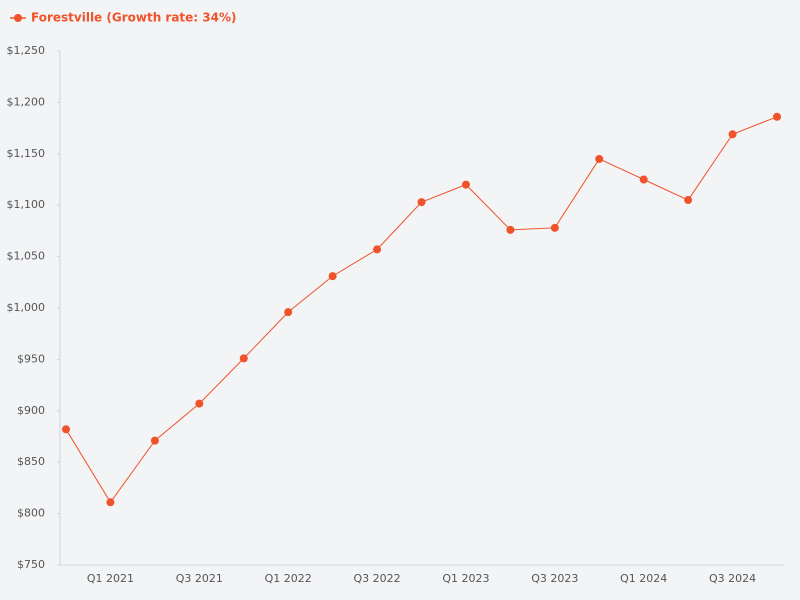 Image resolution: width=800 pixels, height=600 pixels. What do you see at coordinates (288, 578) in the screenshot?
I see `x-tick-label: Q1 2022` at bounding box center [288, 578].